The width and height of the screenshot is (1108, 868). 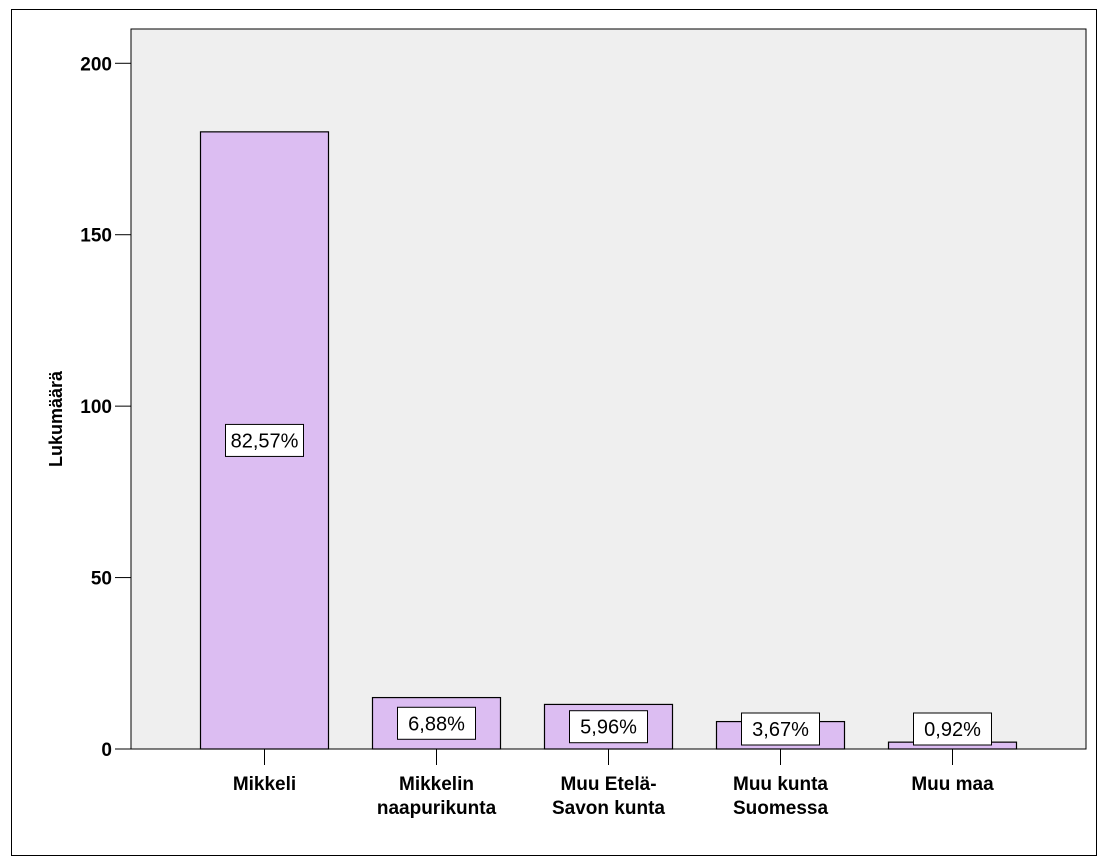 I want to click on y-tick-label: 200, so click(x=96, y=64).